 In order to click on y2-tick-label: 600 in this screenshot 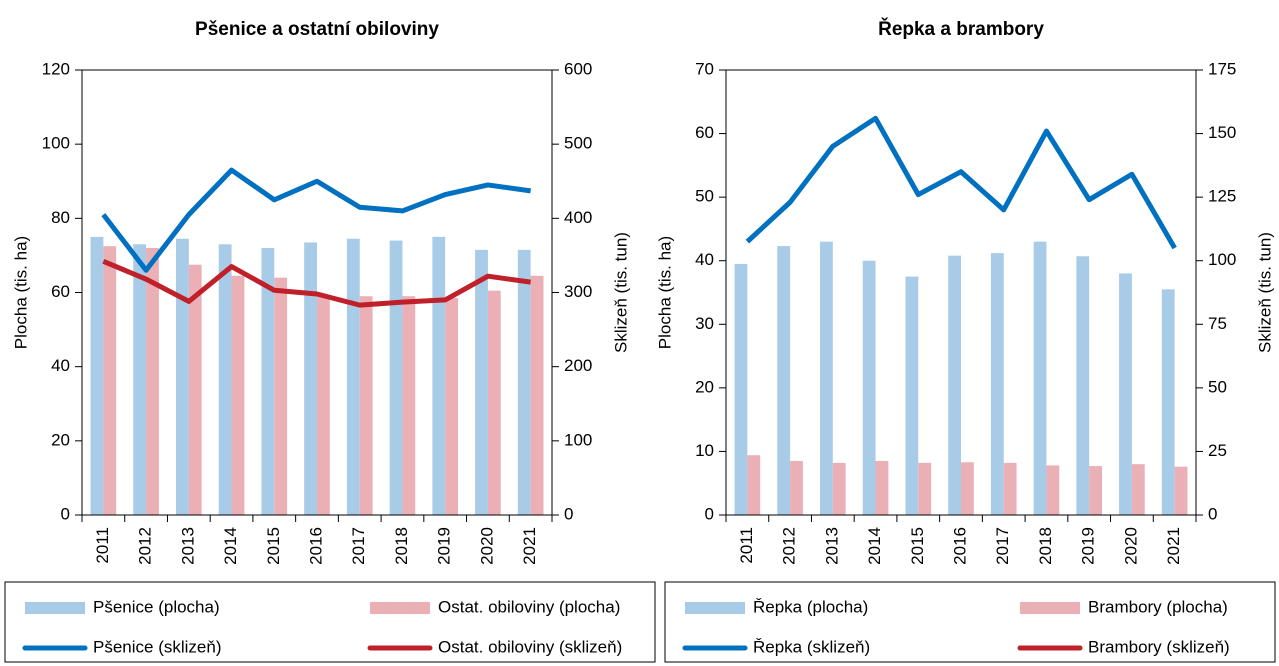, I will do `click(578, 68)`.